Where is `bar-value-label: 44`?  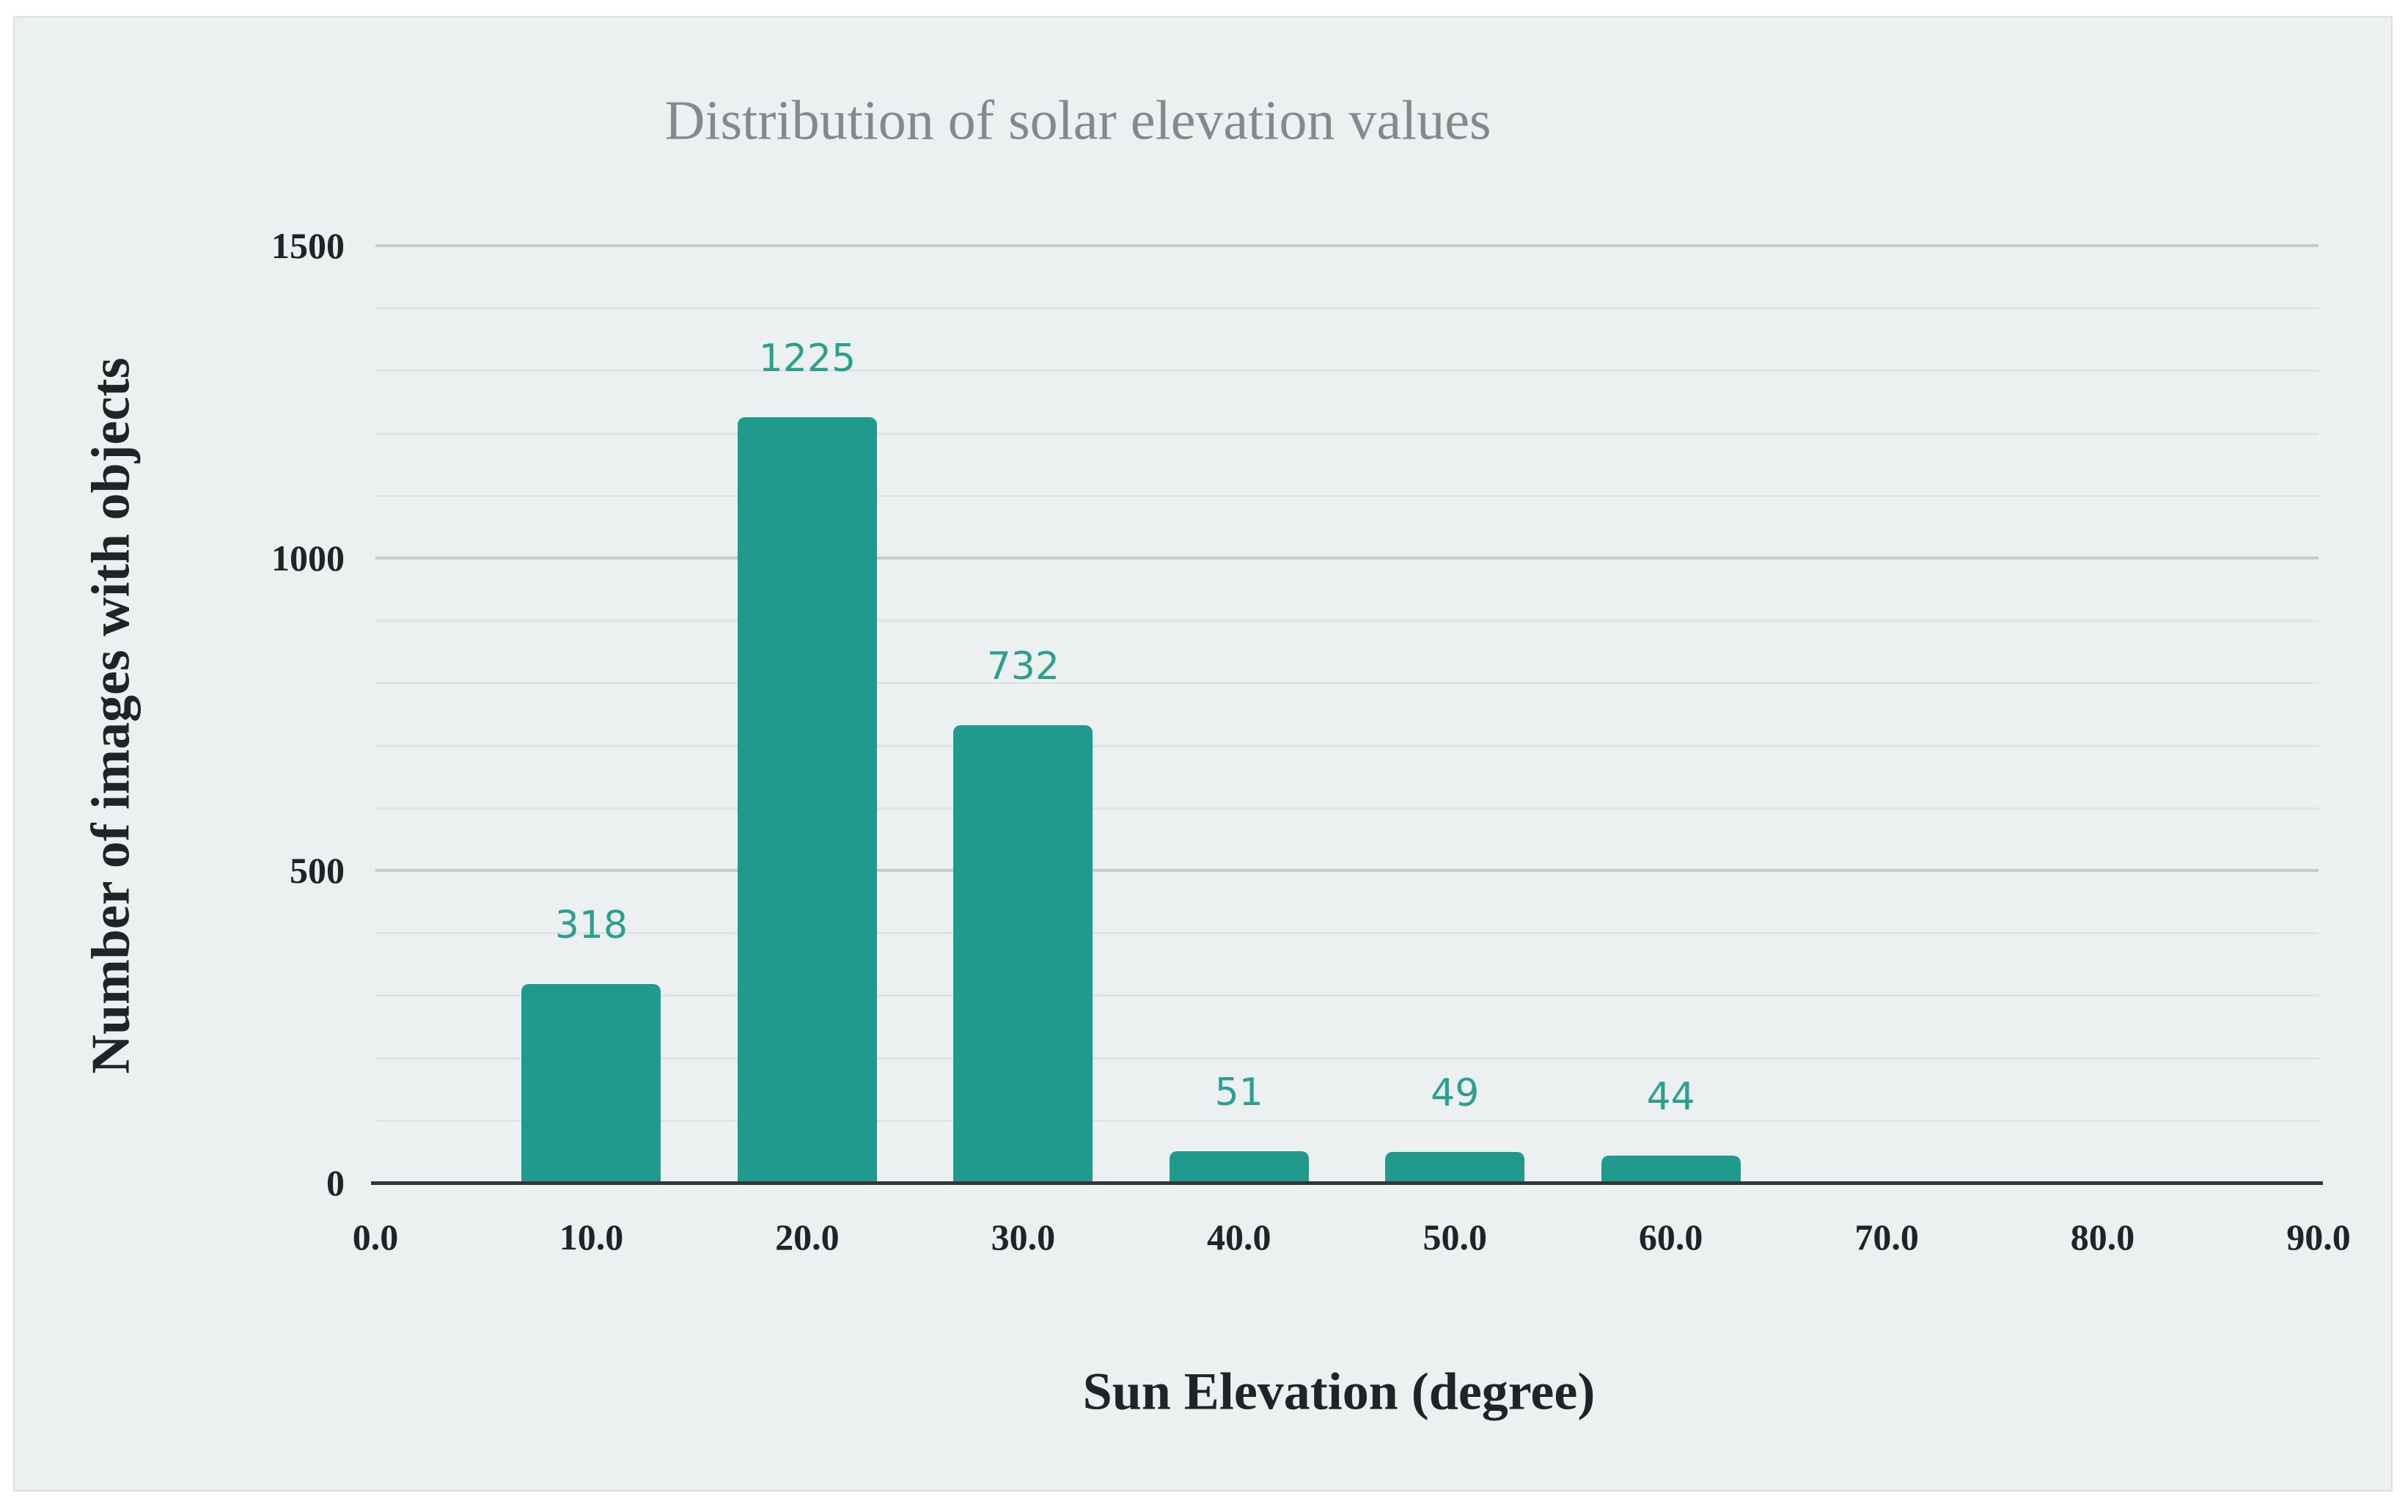
bar-value-label: 44 is located at coordinates (1671, 1096).